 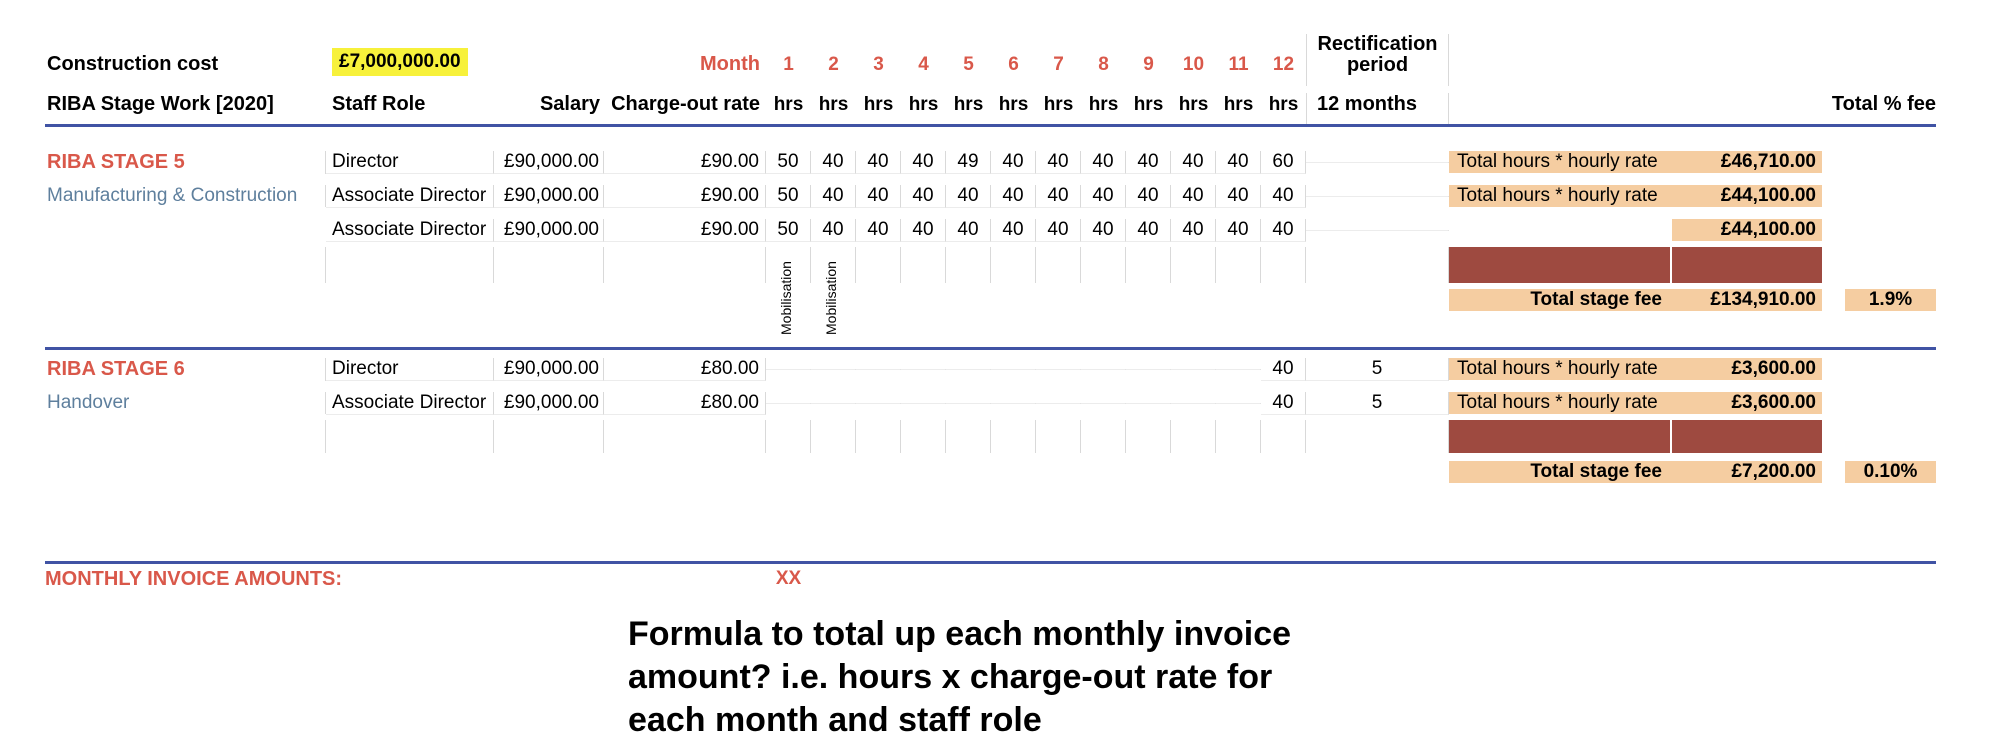 I want to click on construction-cost-value: £7,000,000.00, so click(x=400, y=62).